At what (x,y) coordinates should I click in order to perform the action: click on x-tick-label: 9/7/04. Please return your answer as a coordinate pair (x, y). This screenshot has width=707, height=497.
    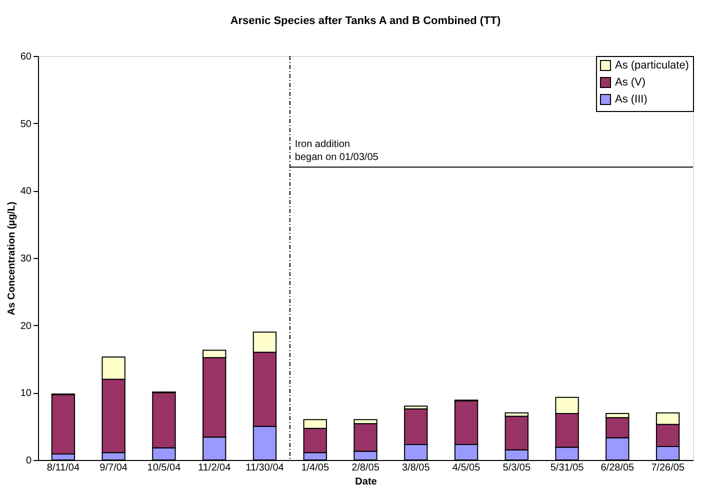
    Looking at the image, I should click on (114, 468).